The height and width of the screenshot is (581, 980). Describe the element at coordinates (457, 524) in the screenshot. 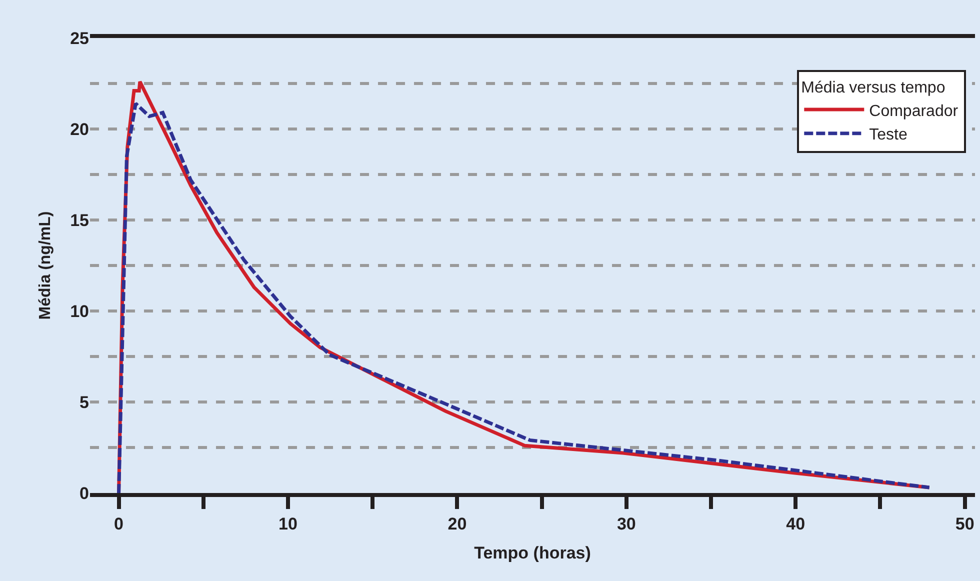

I see `x-tick-label: 20` at that location.